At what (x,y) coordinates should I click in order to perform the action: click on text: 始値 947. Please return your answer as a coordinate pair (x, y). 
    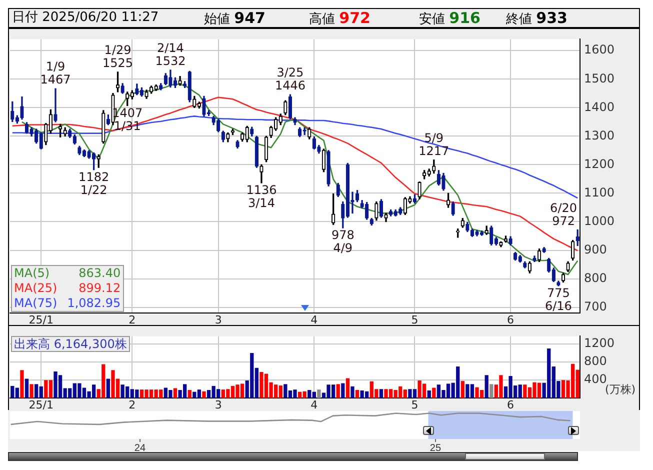
    Looking at the image, I should click on (235, 18).